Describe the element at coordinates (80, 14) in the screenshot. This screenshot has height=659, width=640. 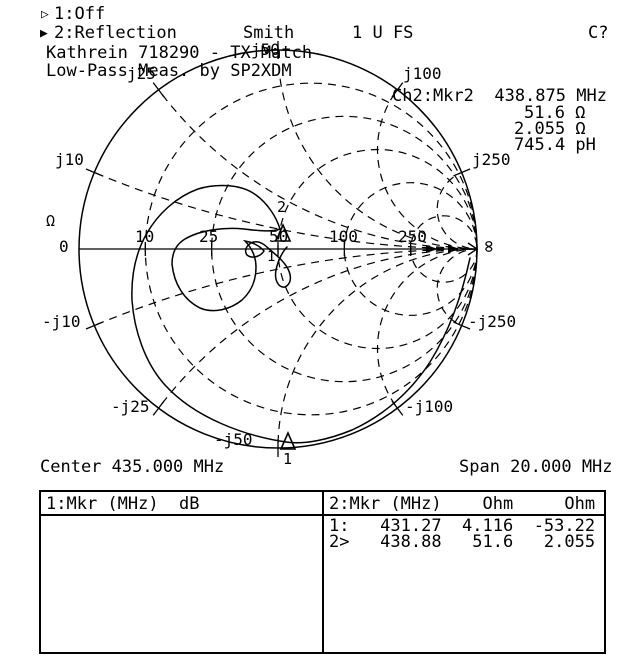
I see `channel-1-label: 1:Off` at that location.